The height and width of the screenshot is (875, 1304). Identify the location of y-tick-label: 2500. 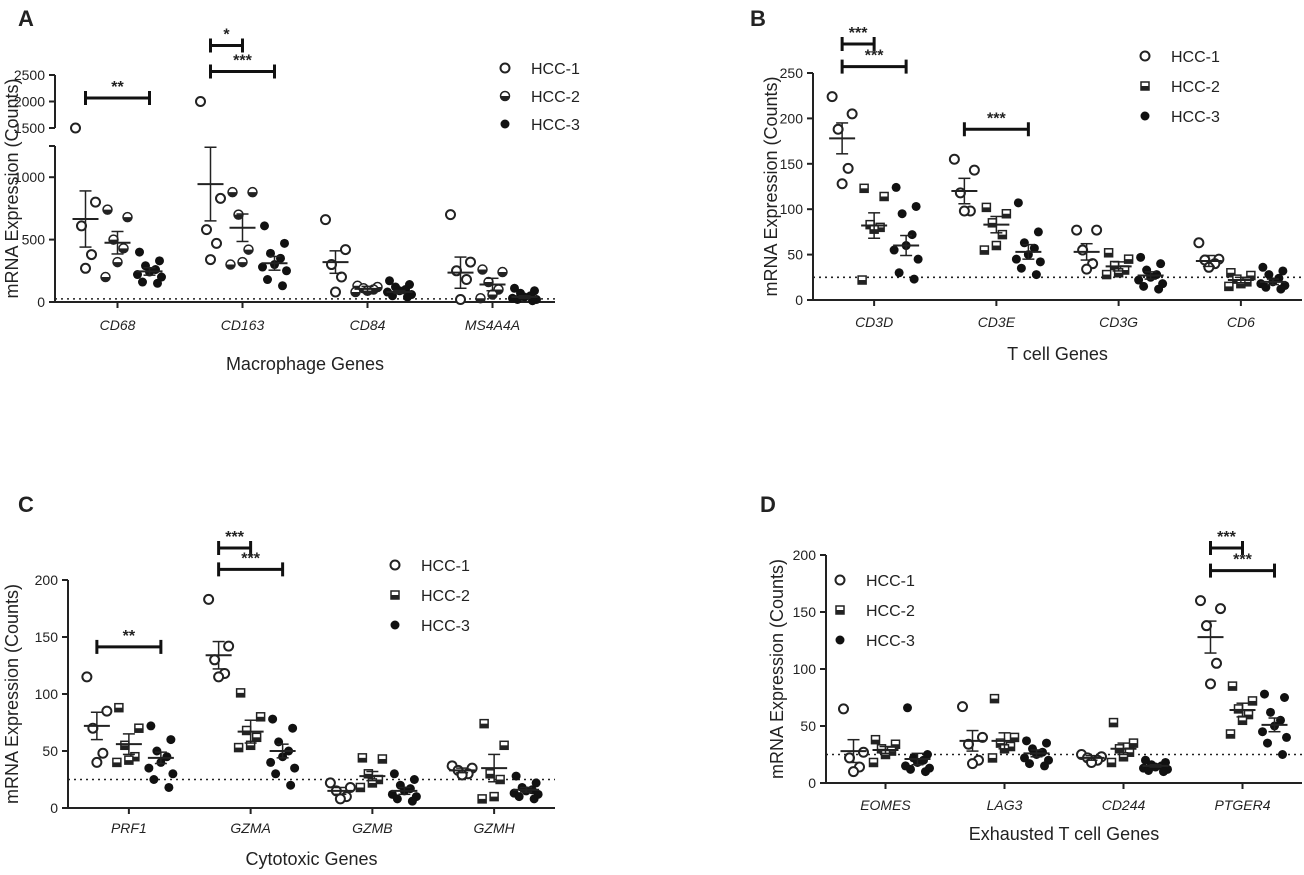
(29, 75).